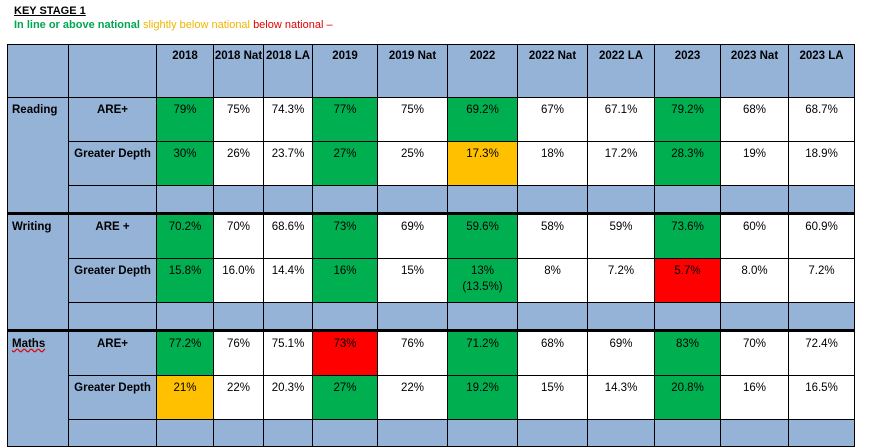 This screenshot has height=447, width=874. Describe the element at coordinates (412, 71) in the screenshot. I see `column-header: 2019 Nat` at that location.